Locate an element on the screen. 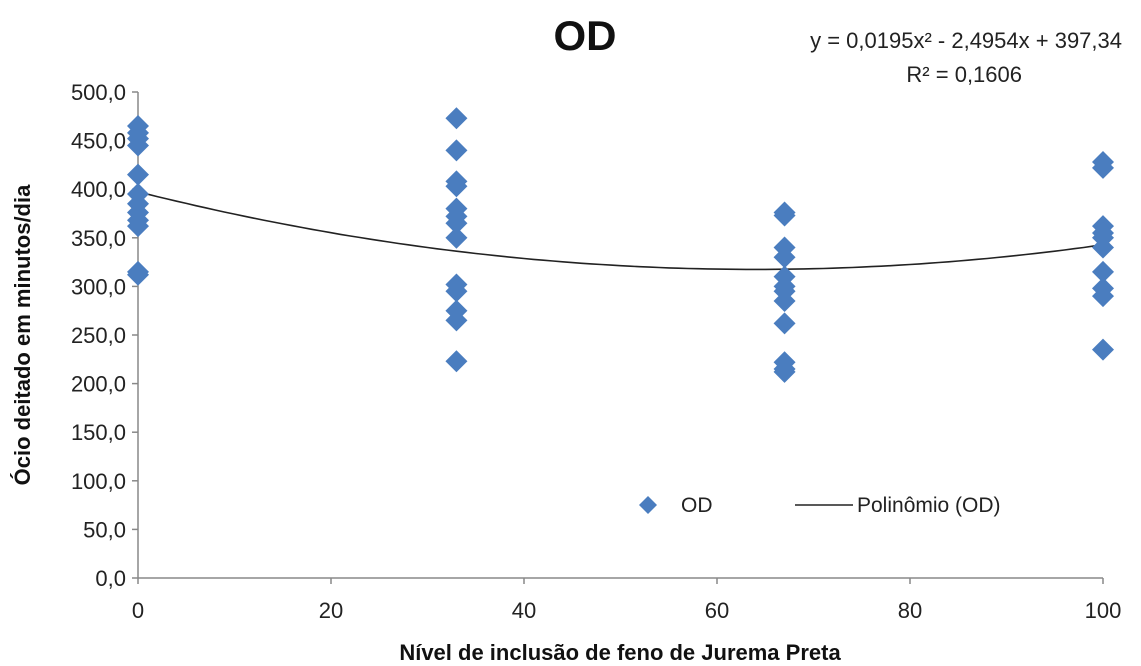  y-tick-label: 150,0 is located at coordinates (98, 432).